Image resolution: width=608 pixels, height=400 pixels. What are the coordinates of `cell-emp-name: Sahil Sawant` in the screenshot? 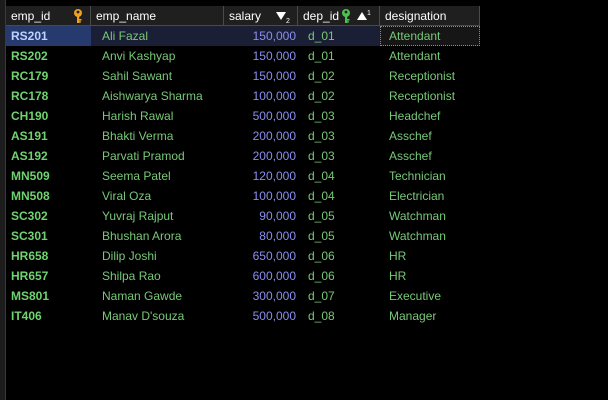 It's located at (137, 76).